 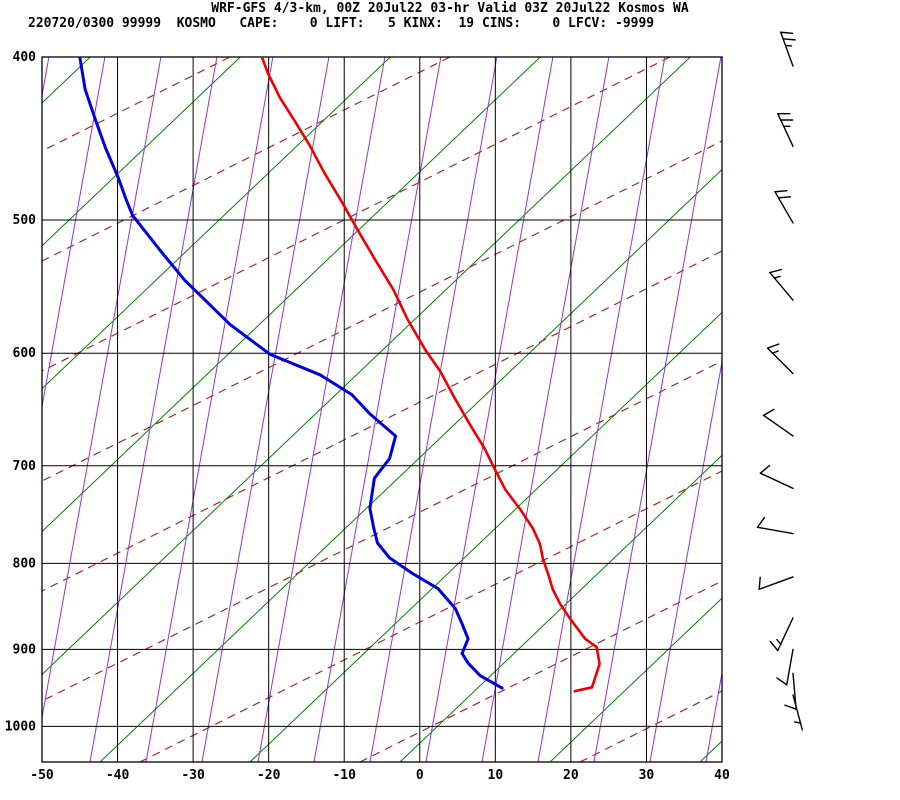 I want to click on pressure-tick-label: 600, so click(x=25, y=353).